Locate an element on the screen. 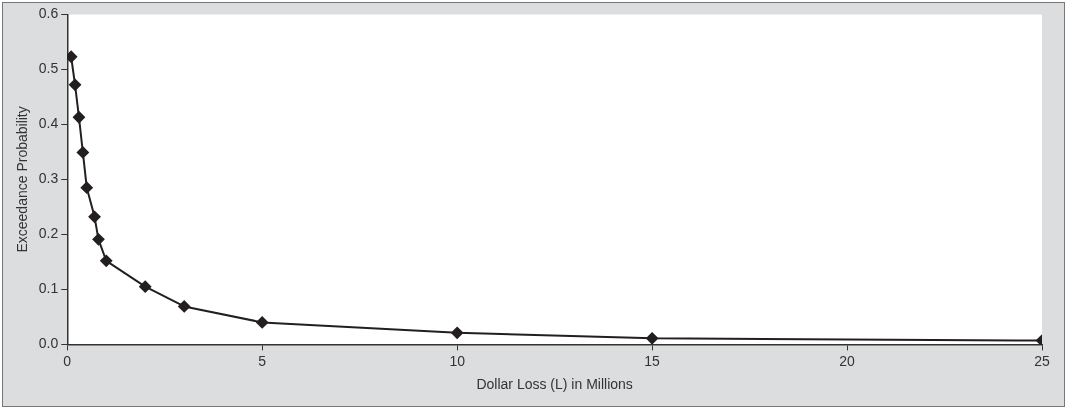 Image resolution: width=1067 pixels, height=409 pixels. x-tick-label: 0 is located at coordinates (67, 360).